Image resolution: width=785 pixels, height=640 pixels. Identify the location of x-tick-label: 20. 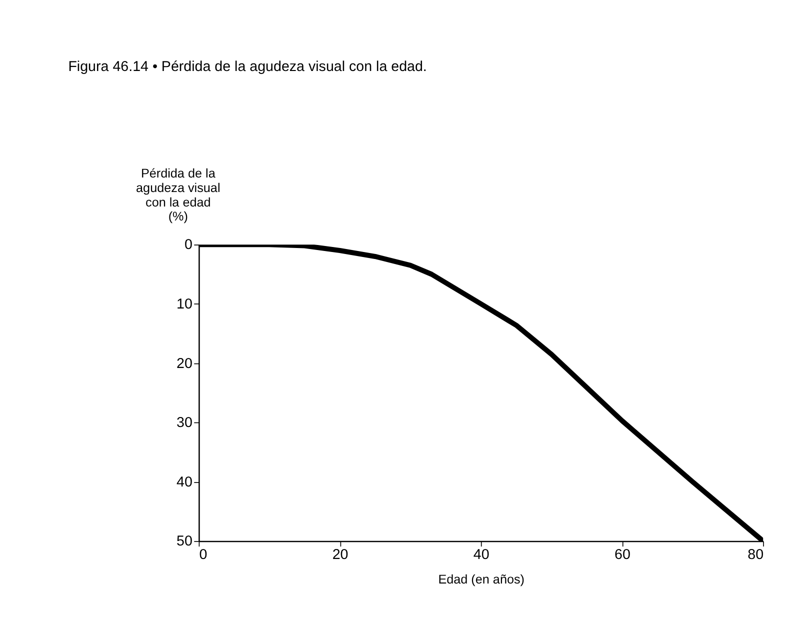
(340, 555).